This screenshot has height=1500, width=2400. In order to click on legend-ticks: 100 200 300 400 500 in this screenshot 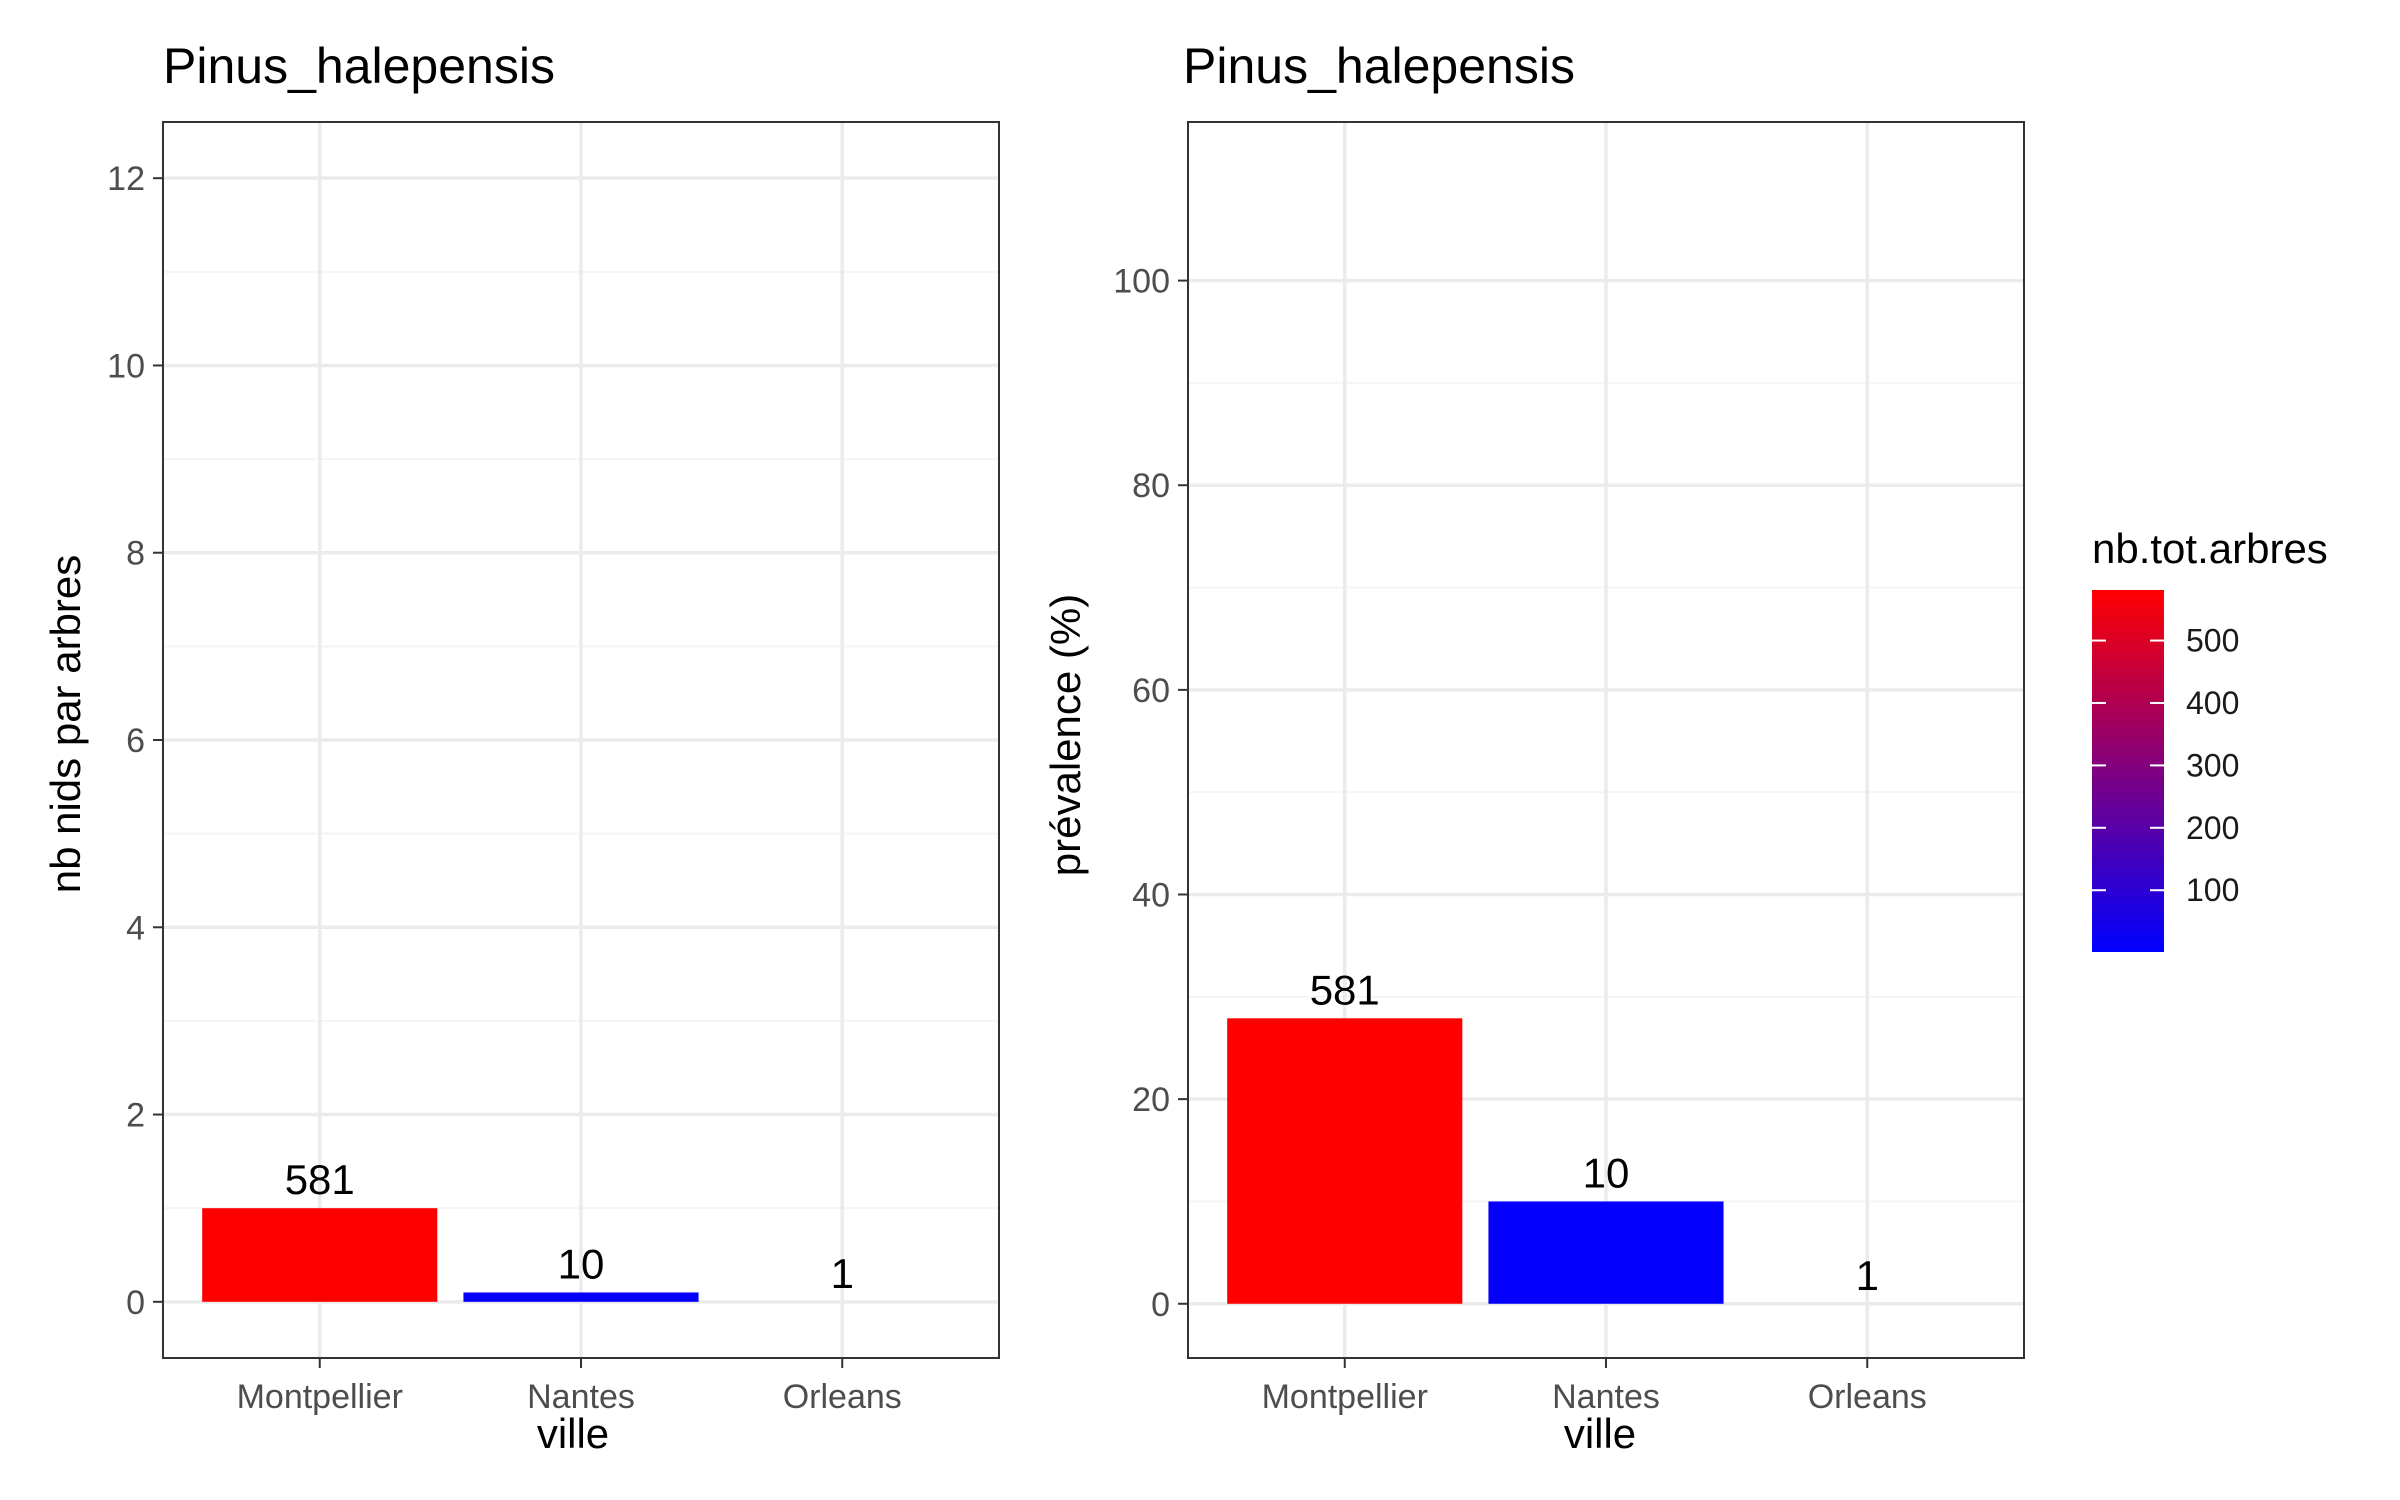, I will do `click(2165, 765)`.